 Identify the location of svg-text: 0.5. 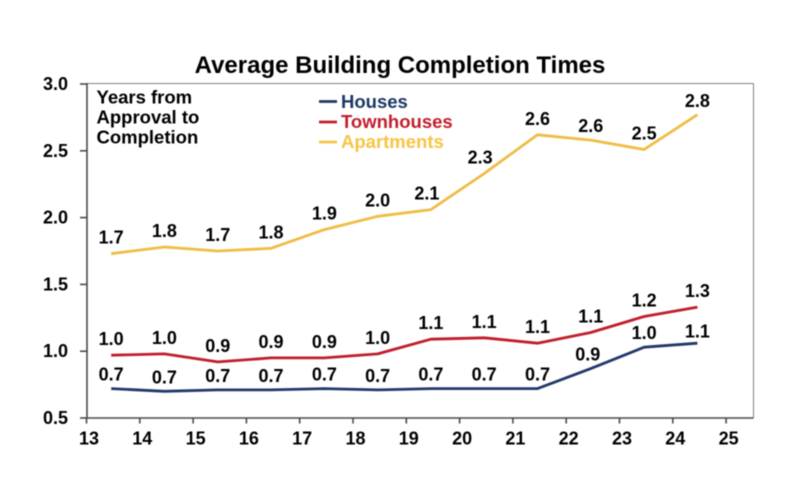
(55, 418).